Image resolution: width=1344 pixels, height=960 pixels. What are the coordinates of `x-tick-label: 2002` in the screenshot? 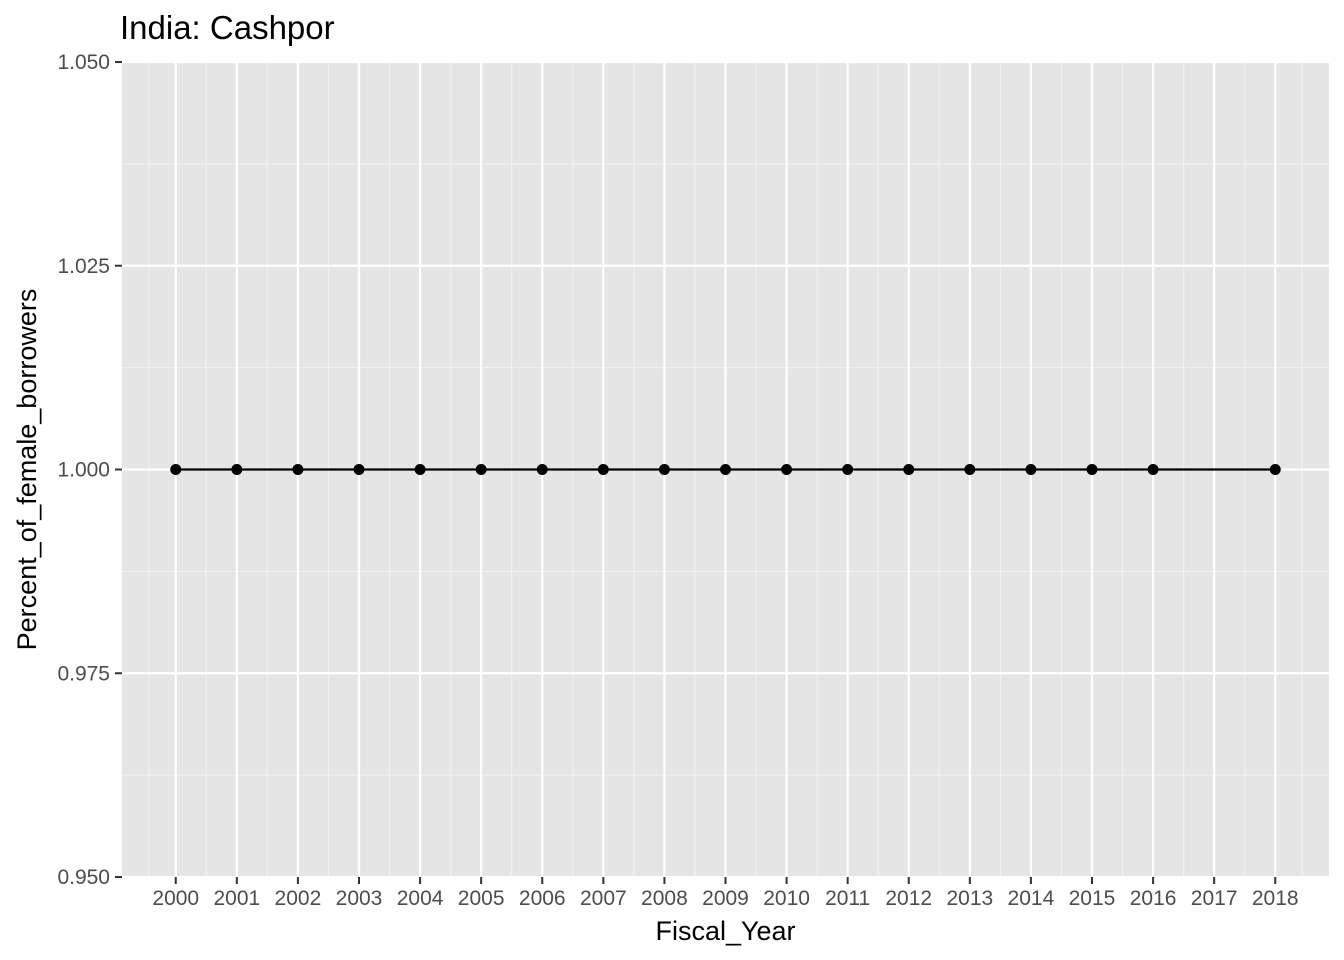 It's located at (298, 898).